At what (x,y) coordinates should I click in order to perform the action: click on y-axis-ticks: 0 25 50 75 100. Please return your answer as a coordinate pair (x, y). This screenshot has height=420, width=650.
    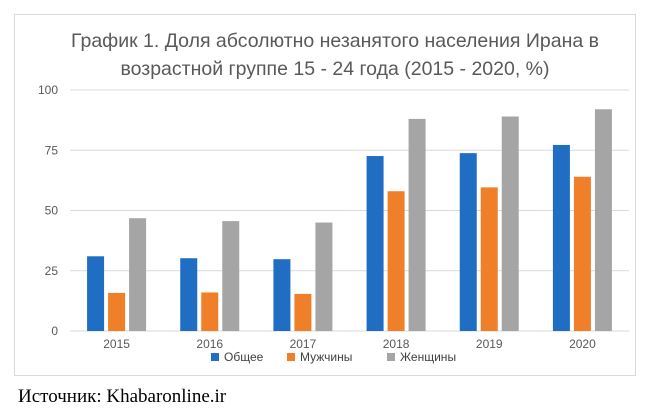
    Looking at the image, I should click on (48, 210).